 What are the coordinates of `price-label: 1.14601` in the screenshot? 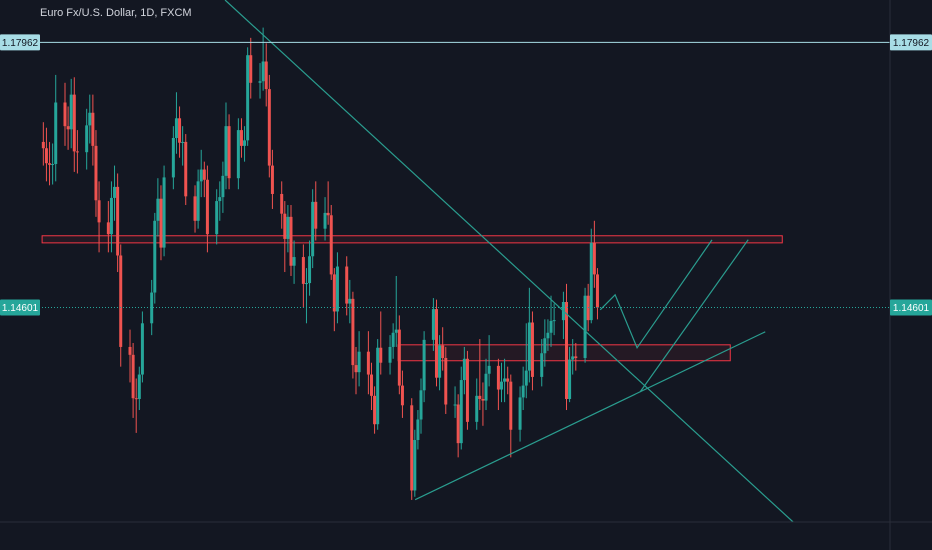 It's located at (911, 308).